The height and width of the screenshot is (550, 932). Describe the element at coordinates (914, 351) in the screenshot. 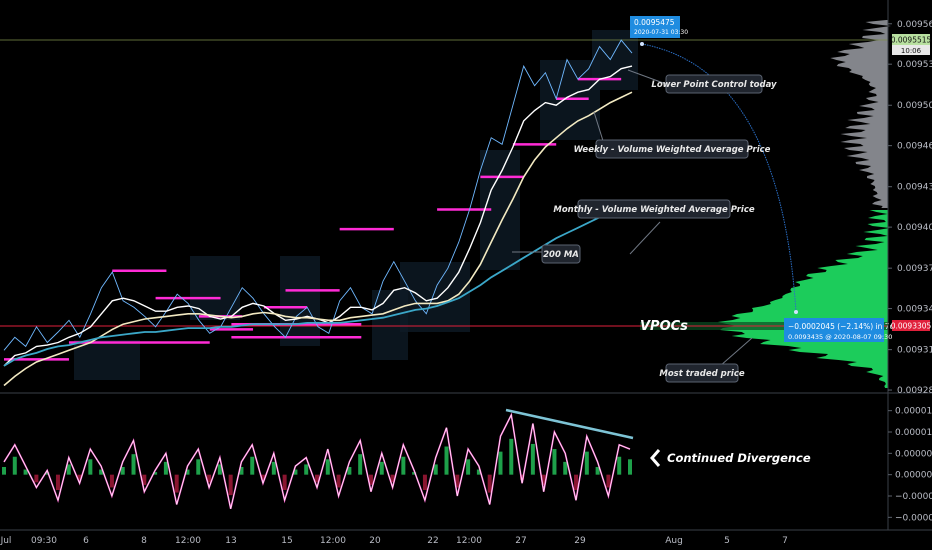

I see `price-tick-label-8: 0.0093125` at that location.